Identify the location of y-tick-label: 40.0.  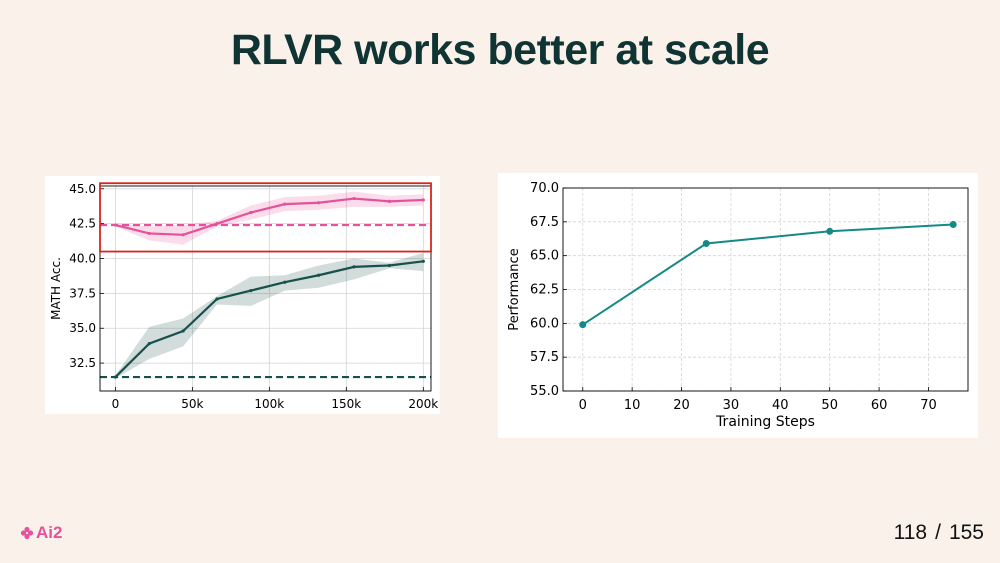
(82, 259).